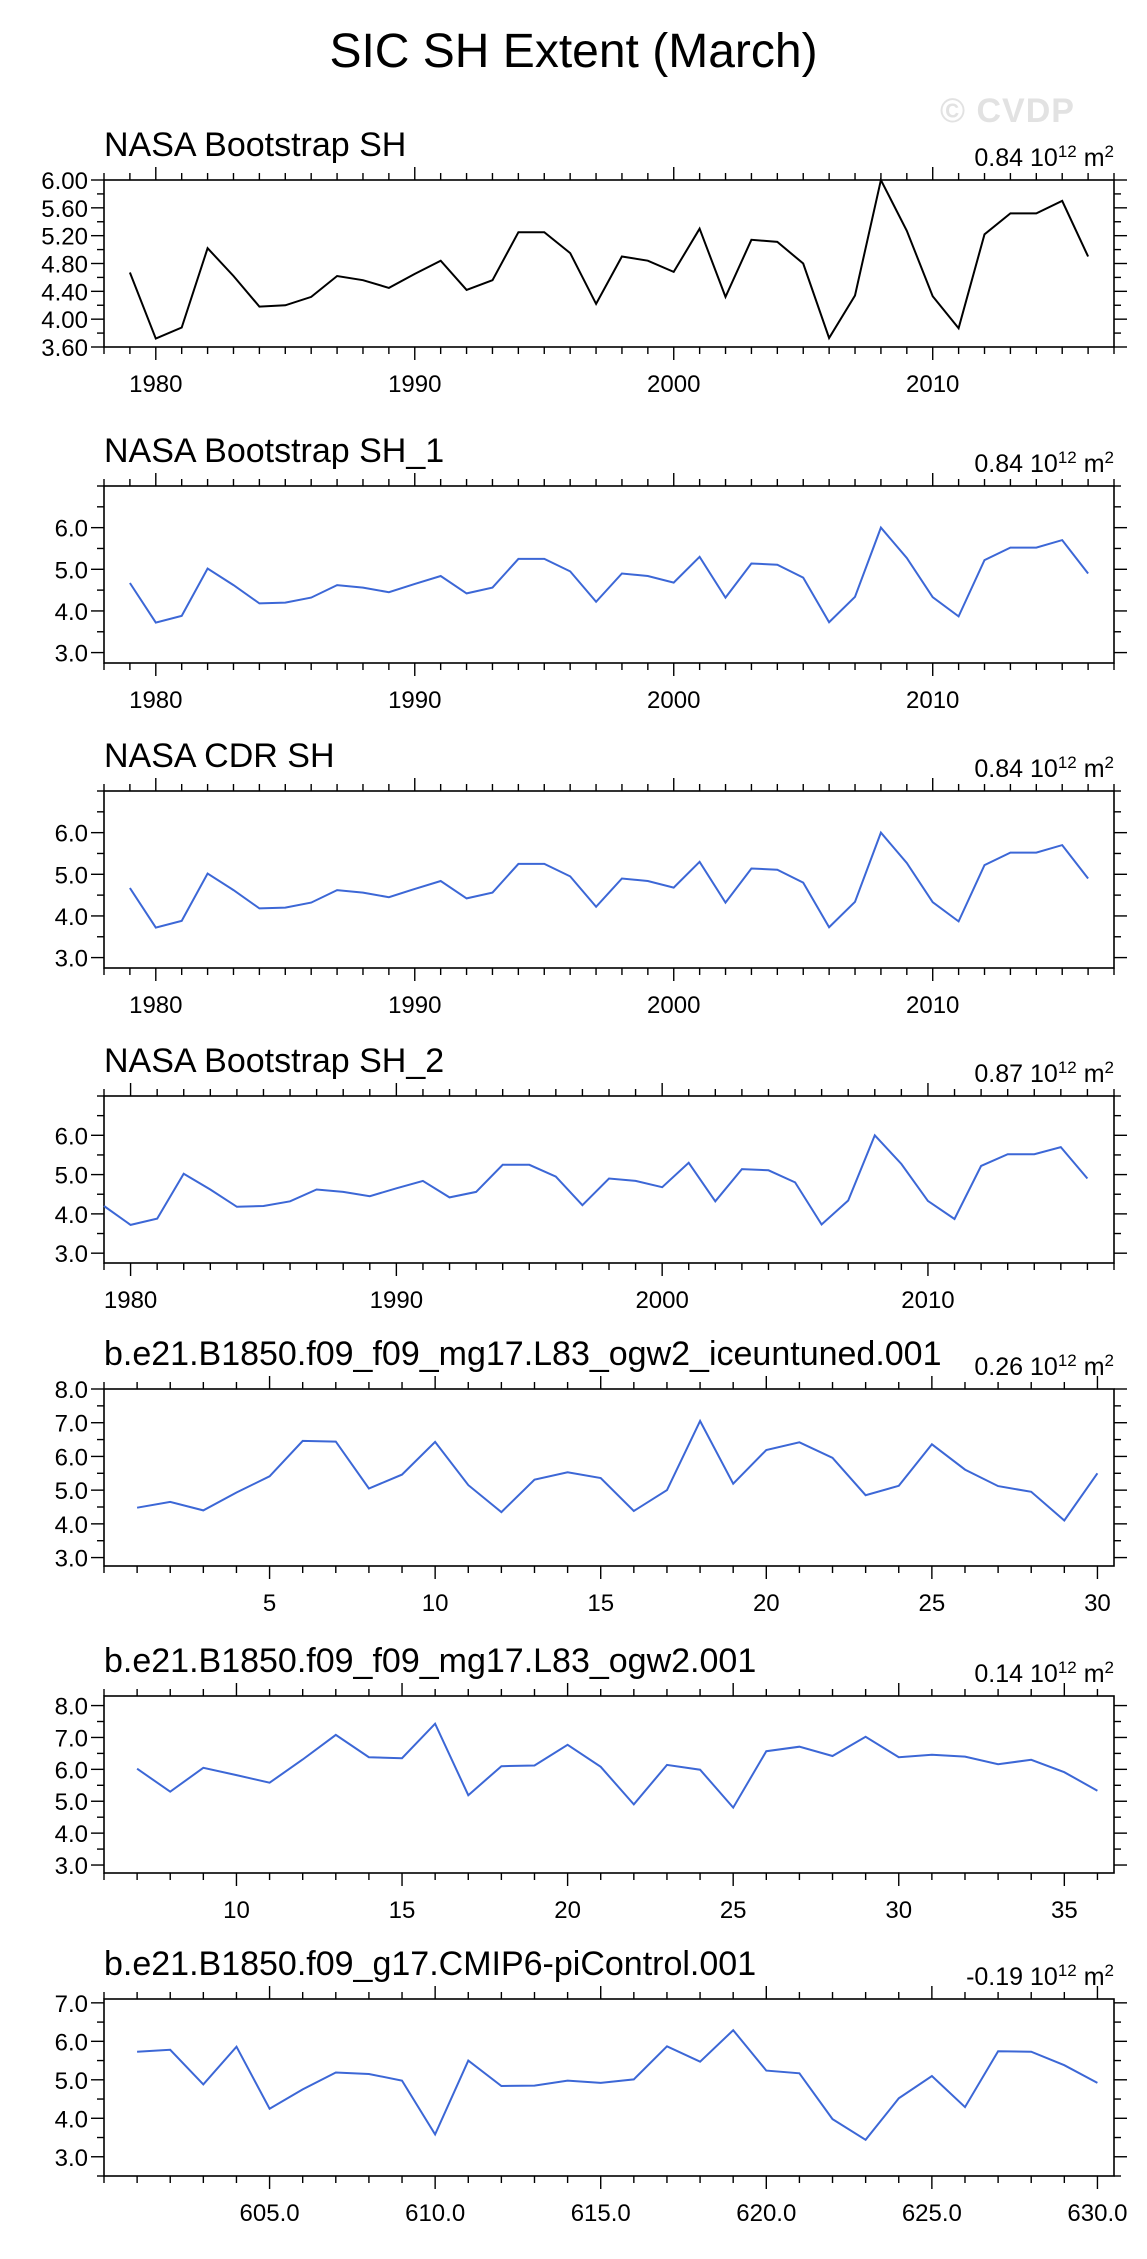 The width and height of the screenshot is (1147, 2259). Describe the element at coordinates (64, 265) in the screenshot. I see `y-tick-label: 4.80` at that location.